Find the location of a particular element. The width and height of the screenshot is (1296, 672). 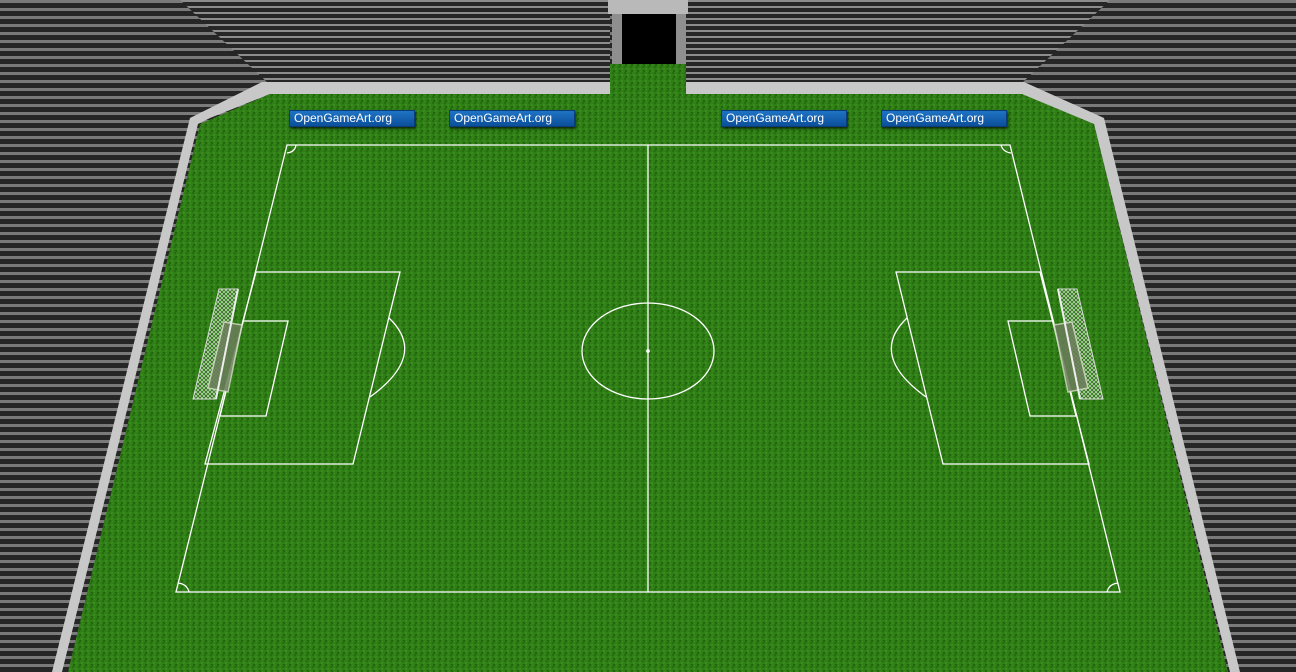

top-stand-left is located at coordinates (395, 42).